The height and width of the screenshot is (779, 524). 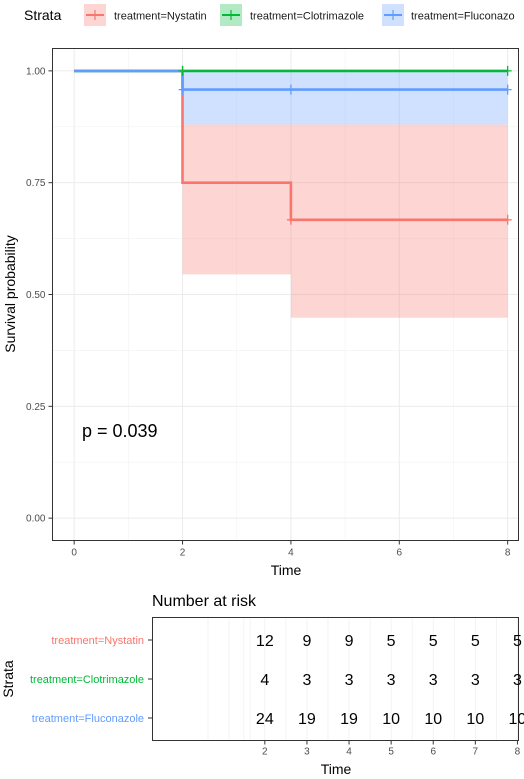 I want to click on survival-x-tick-label: 0, so click(x=74, y=553).